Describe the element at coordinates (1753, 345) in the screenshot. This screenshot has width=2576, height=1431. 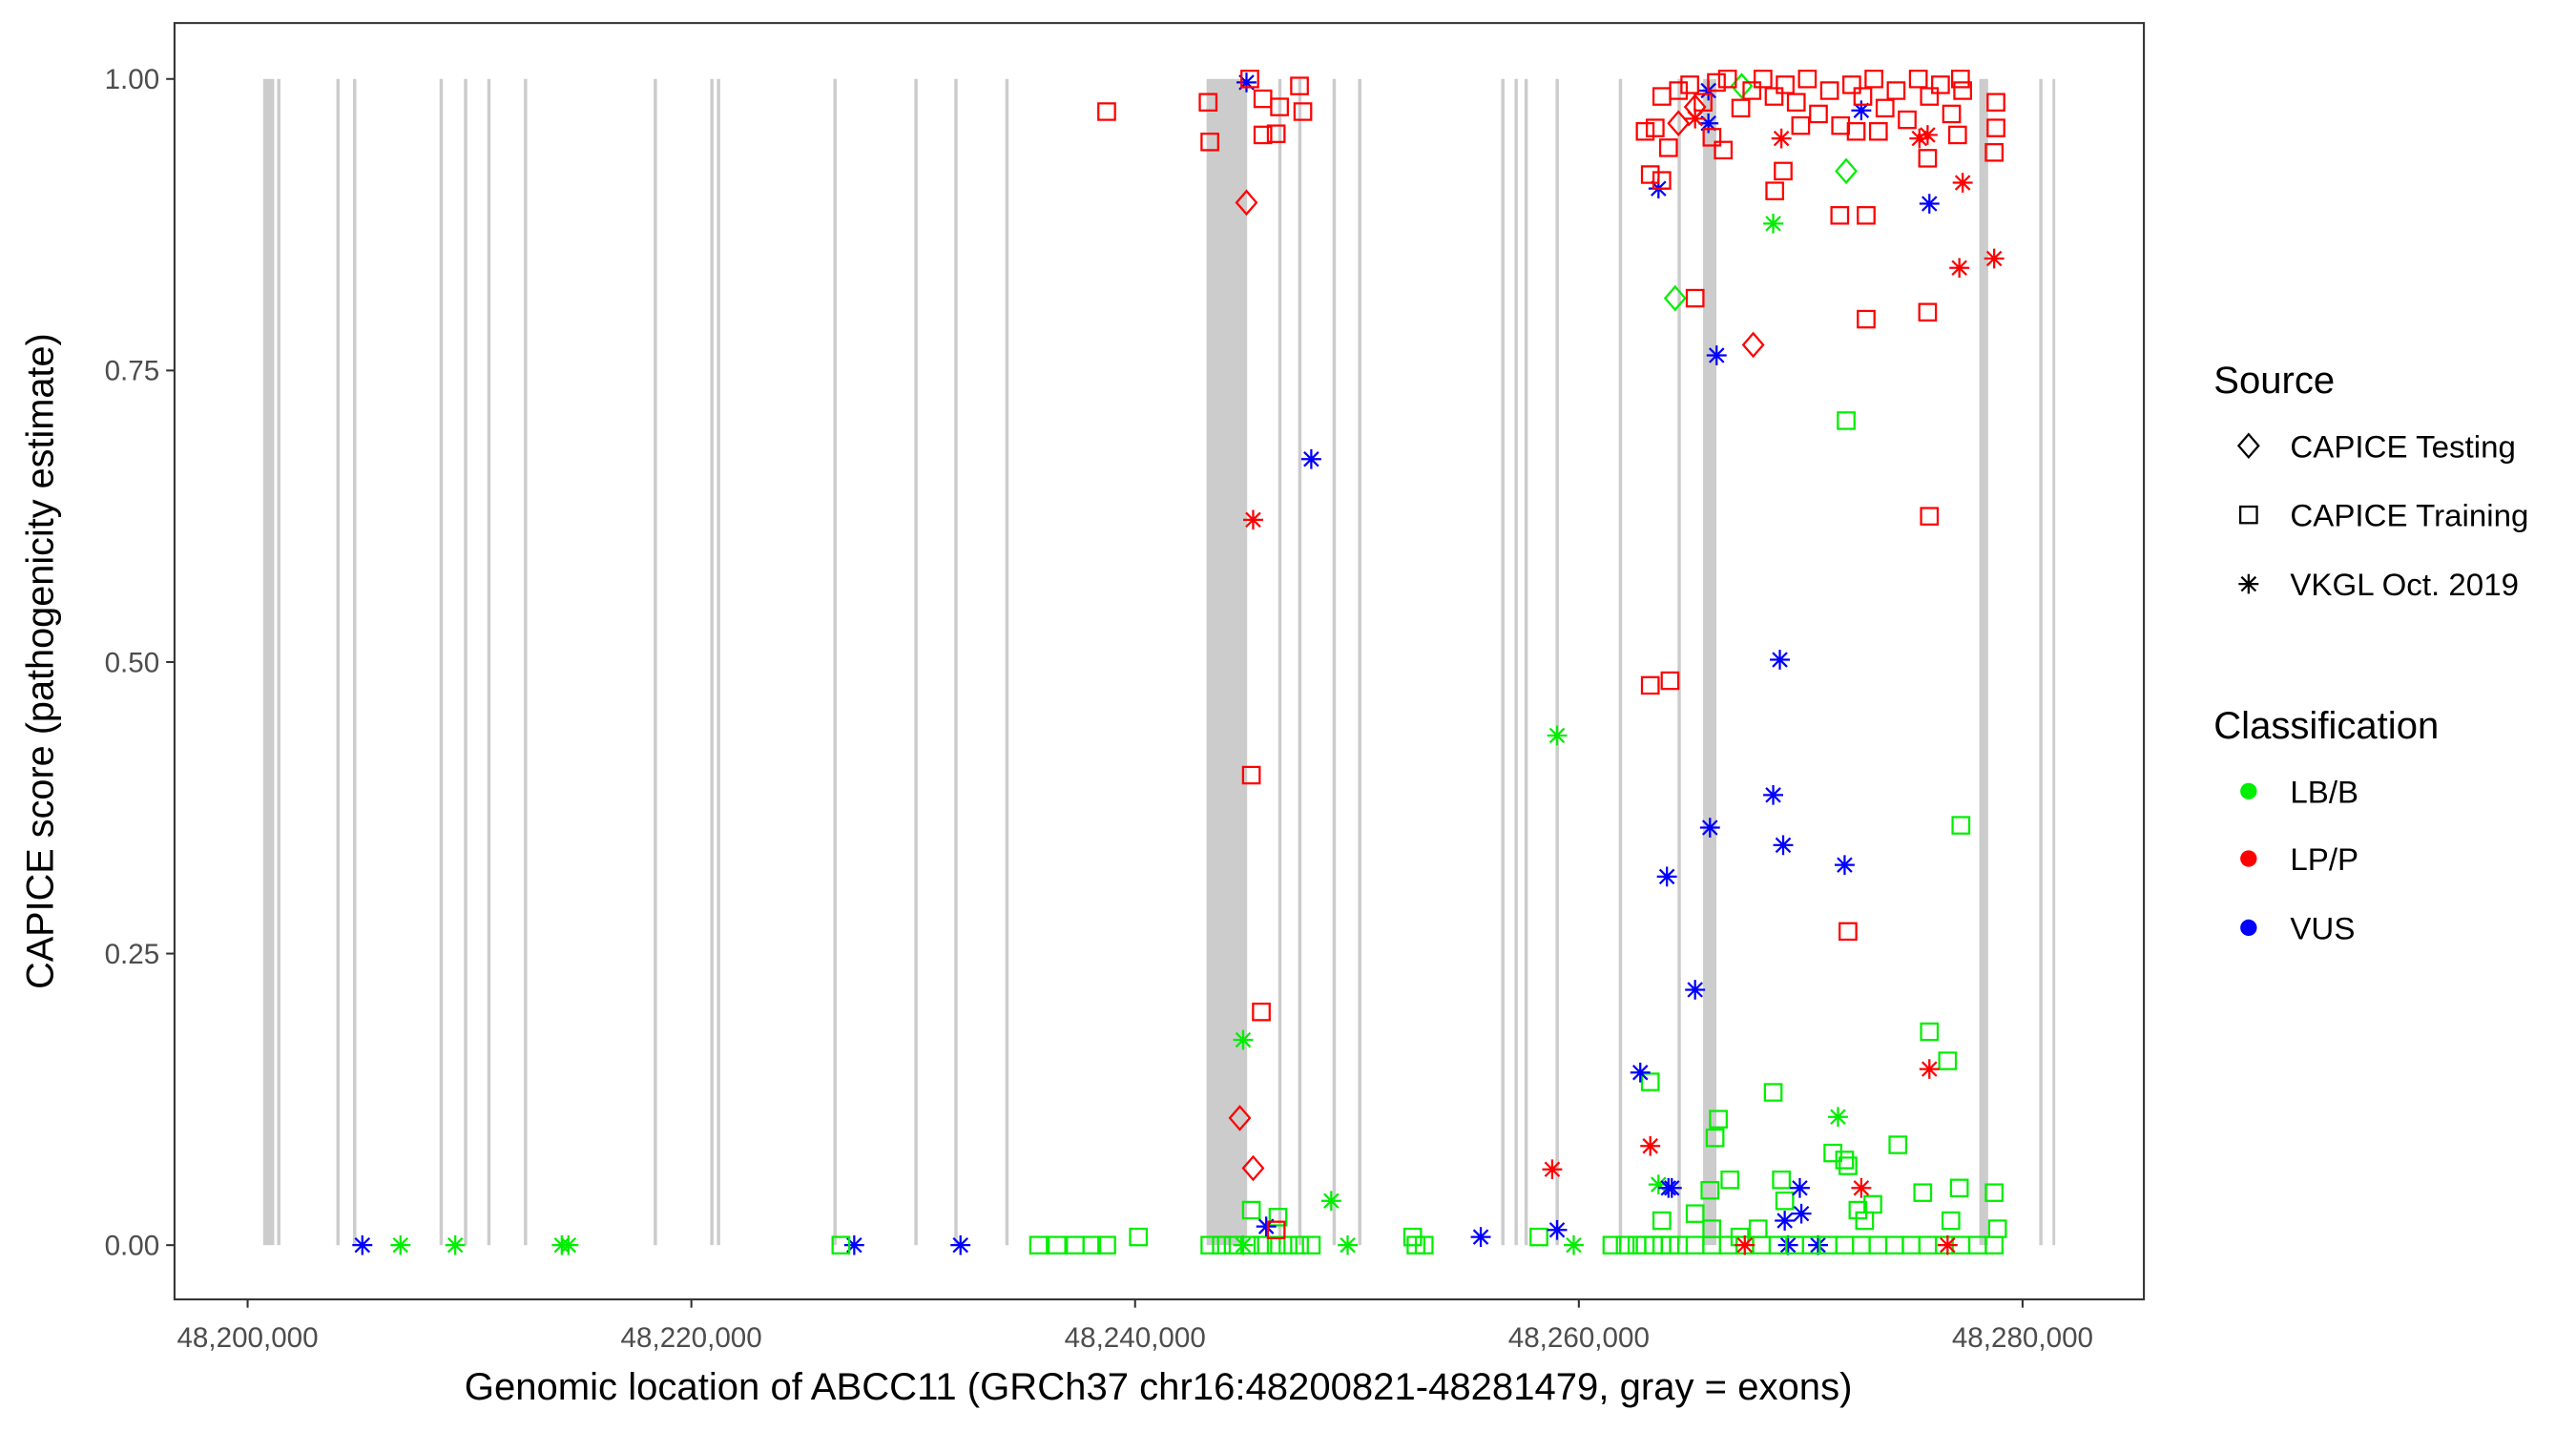
I see `diamond-marker` at that location.